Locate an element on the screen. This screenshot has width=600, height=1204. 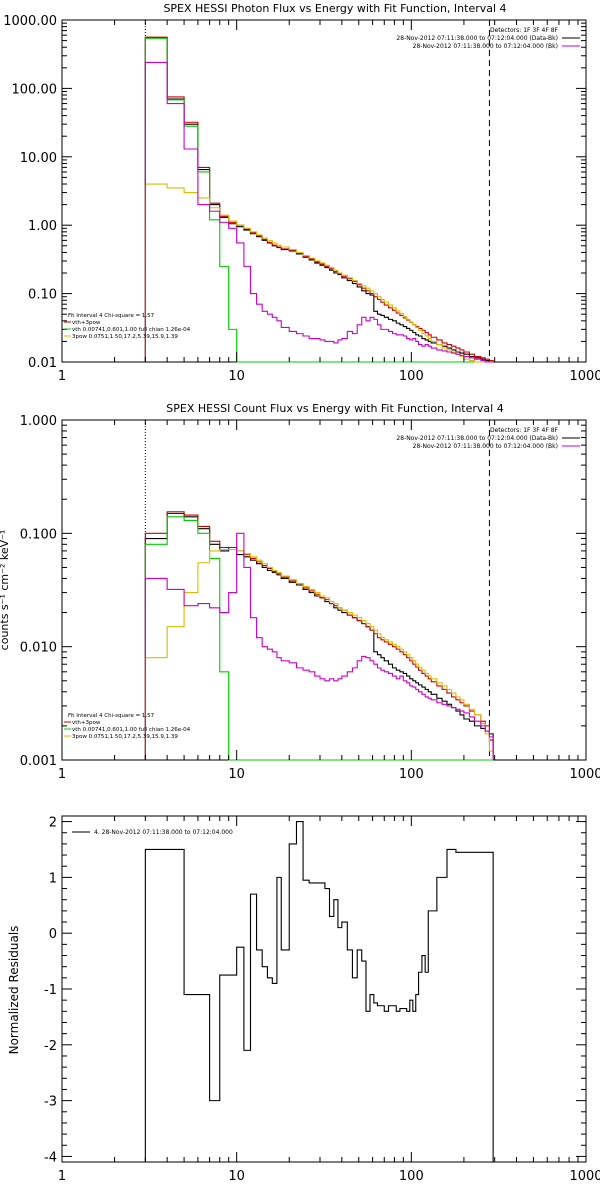
y-tick-label: 0.001 is located at coordinates (38, 761).